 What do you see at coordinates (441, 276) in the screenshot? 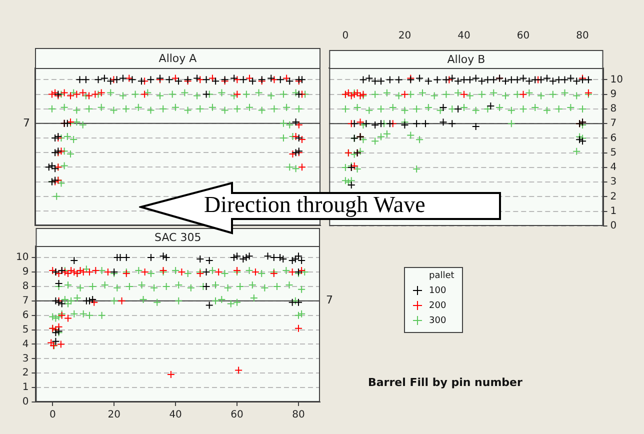
I see `legend-title: pallet` at bounding box center [441, 276].